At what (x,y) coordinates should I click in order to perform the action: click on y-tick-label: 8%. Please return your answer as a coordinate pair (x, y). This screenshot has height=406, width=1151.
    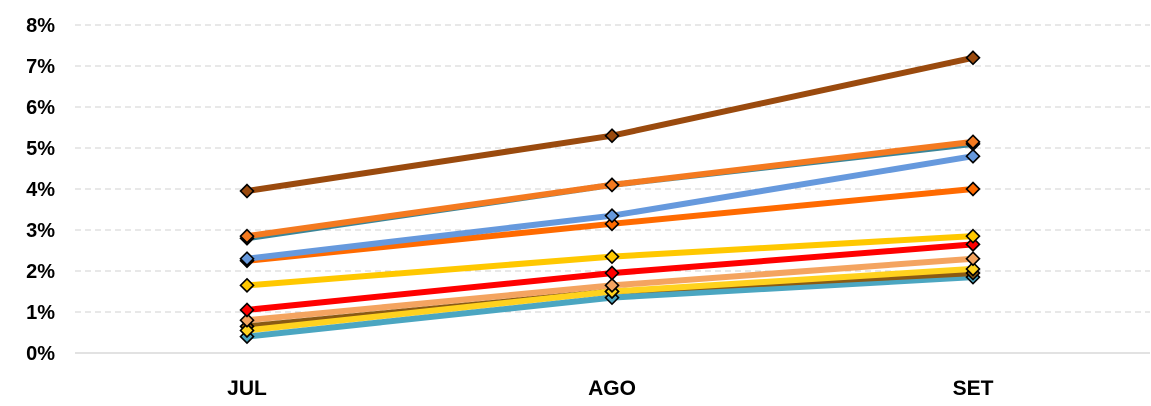
    Looking at the image, I should click on (40, 26).